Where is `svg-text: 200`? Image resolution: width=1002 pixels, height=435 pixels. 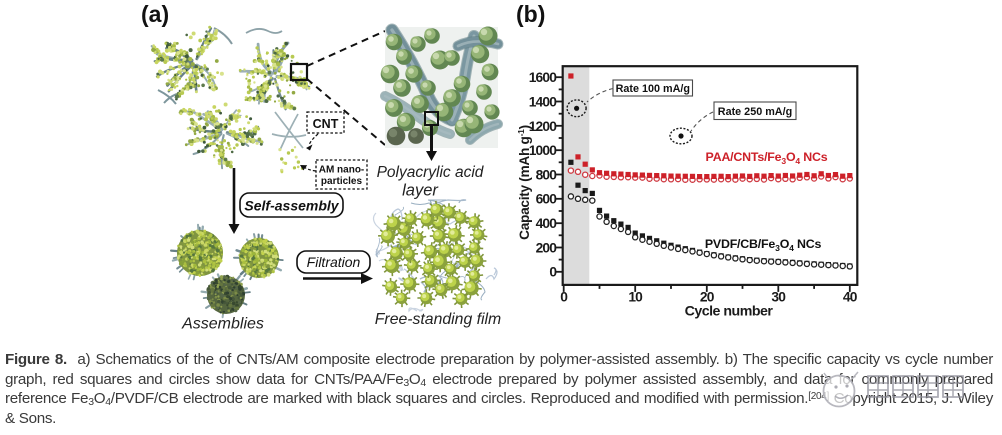 svg-text: 200 is located at coordinates (547, 247).